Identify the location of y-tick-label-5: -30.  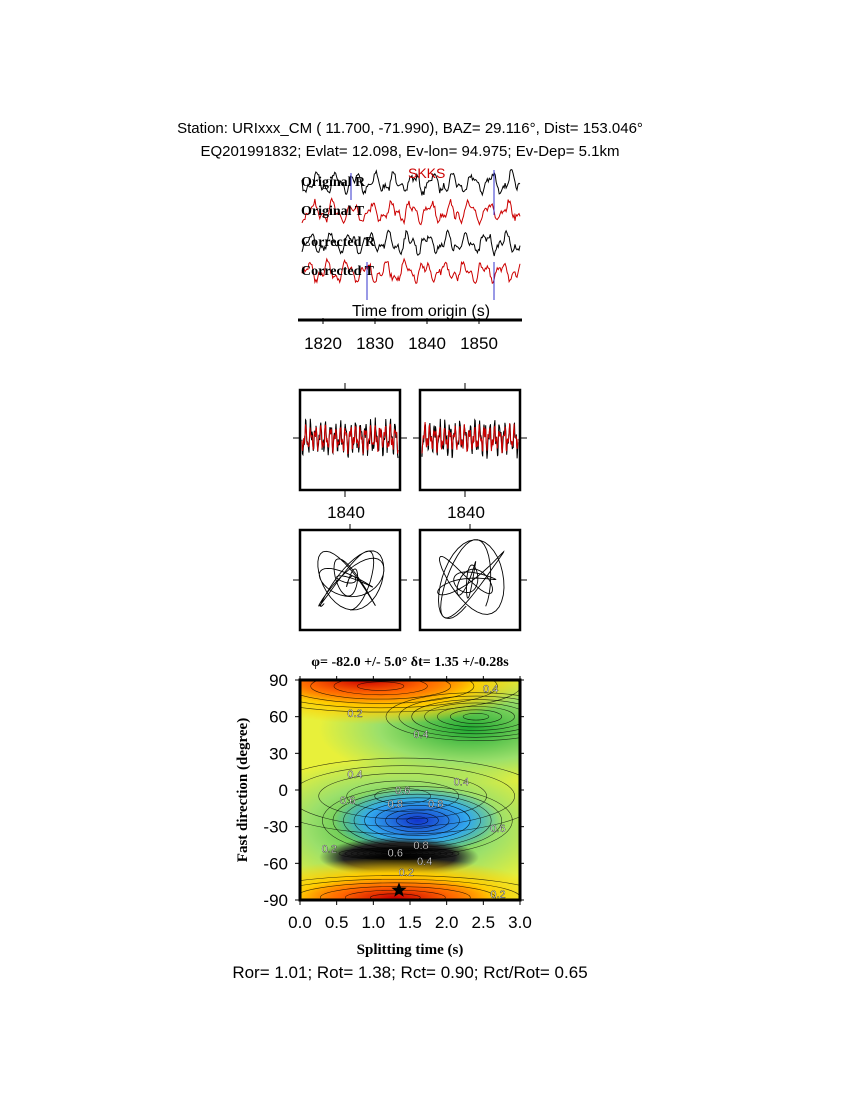
(275, 827).